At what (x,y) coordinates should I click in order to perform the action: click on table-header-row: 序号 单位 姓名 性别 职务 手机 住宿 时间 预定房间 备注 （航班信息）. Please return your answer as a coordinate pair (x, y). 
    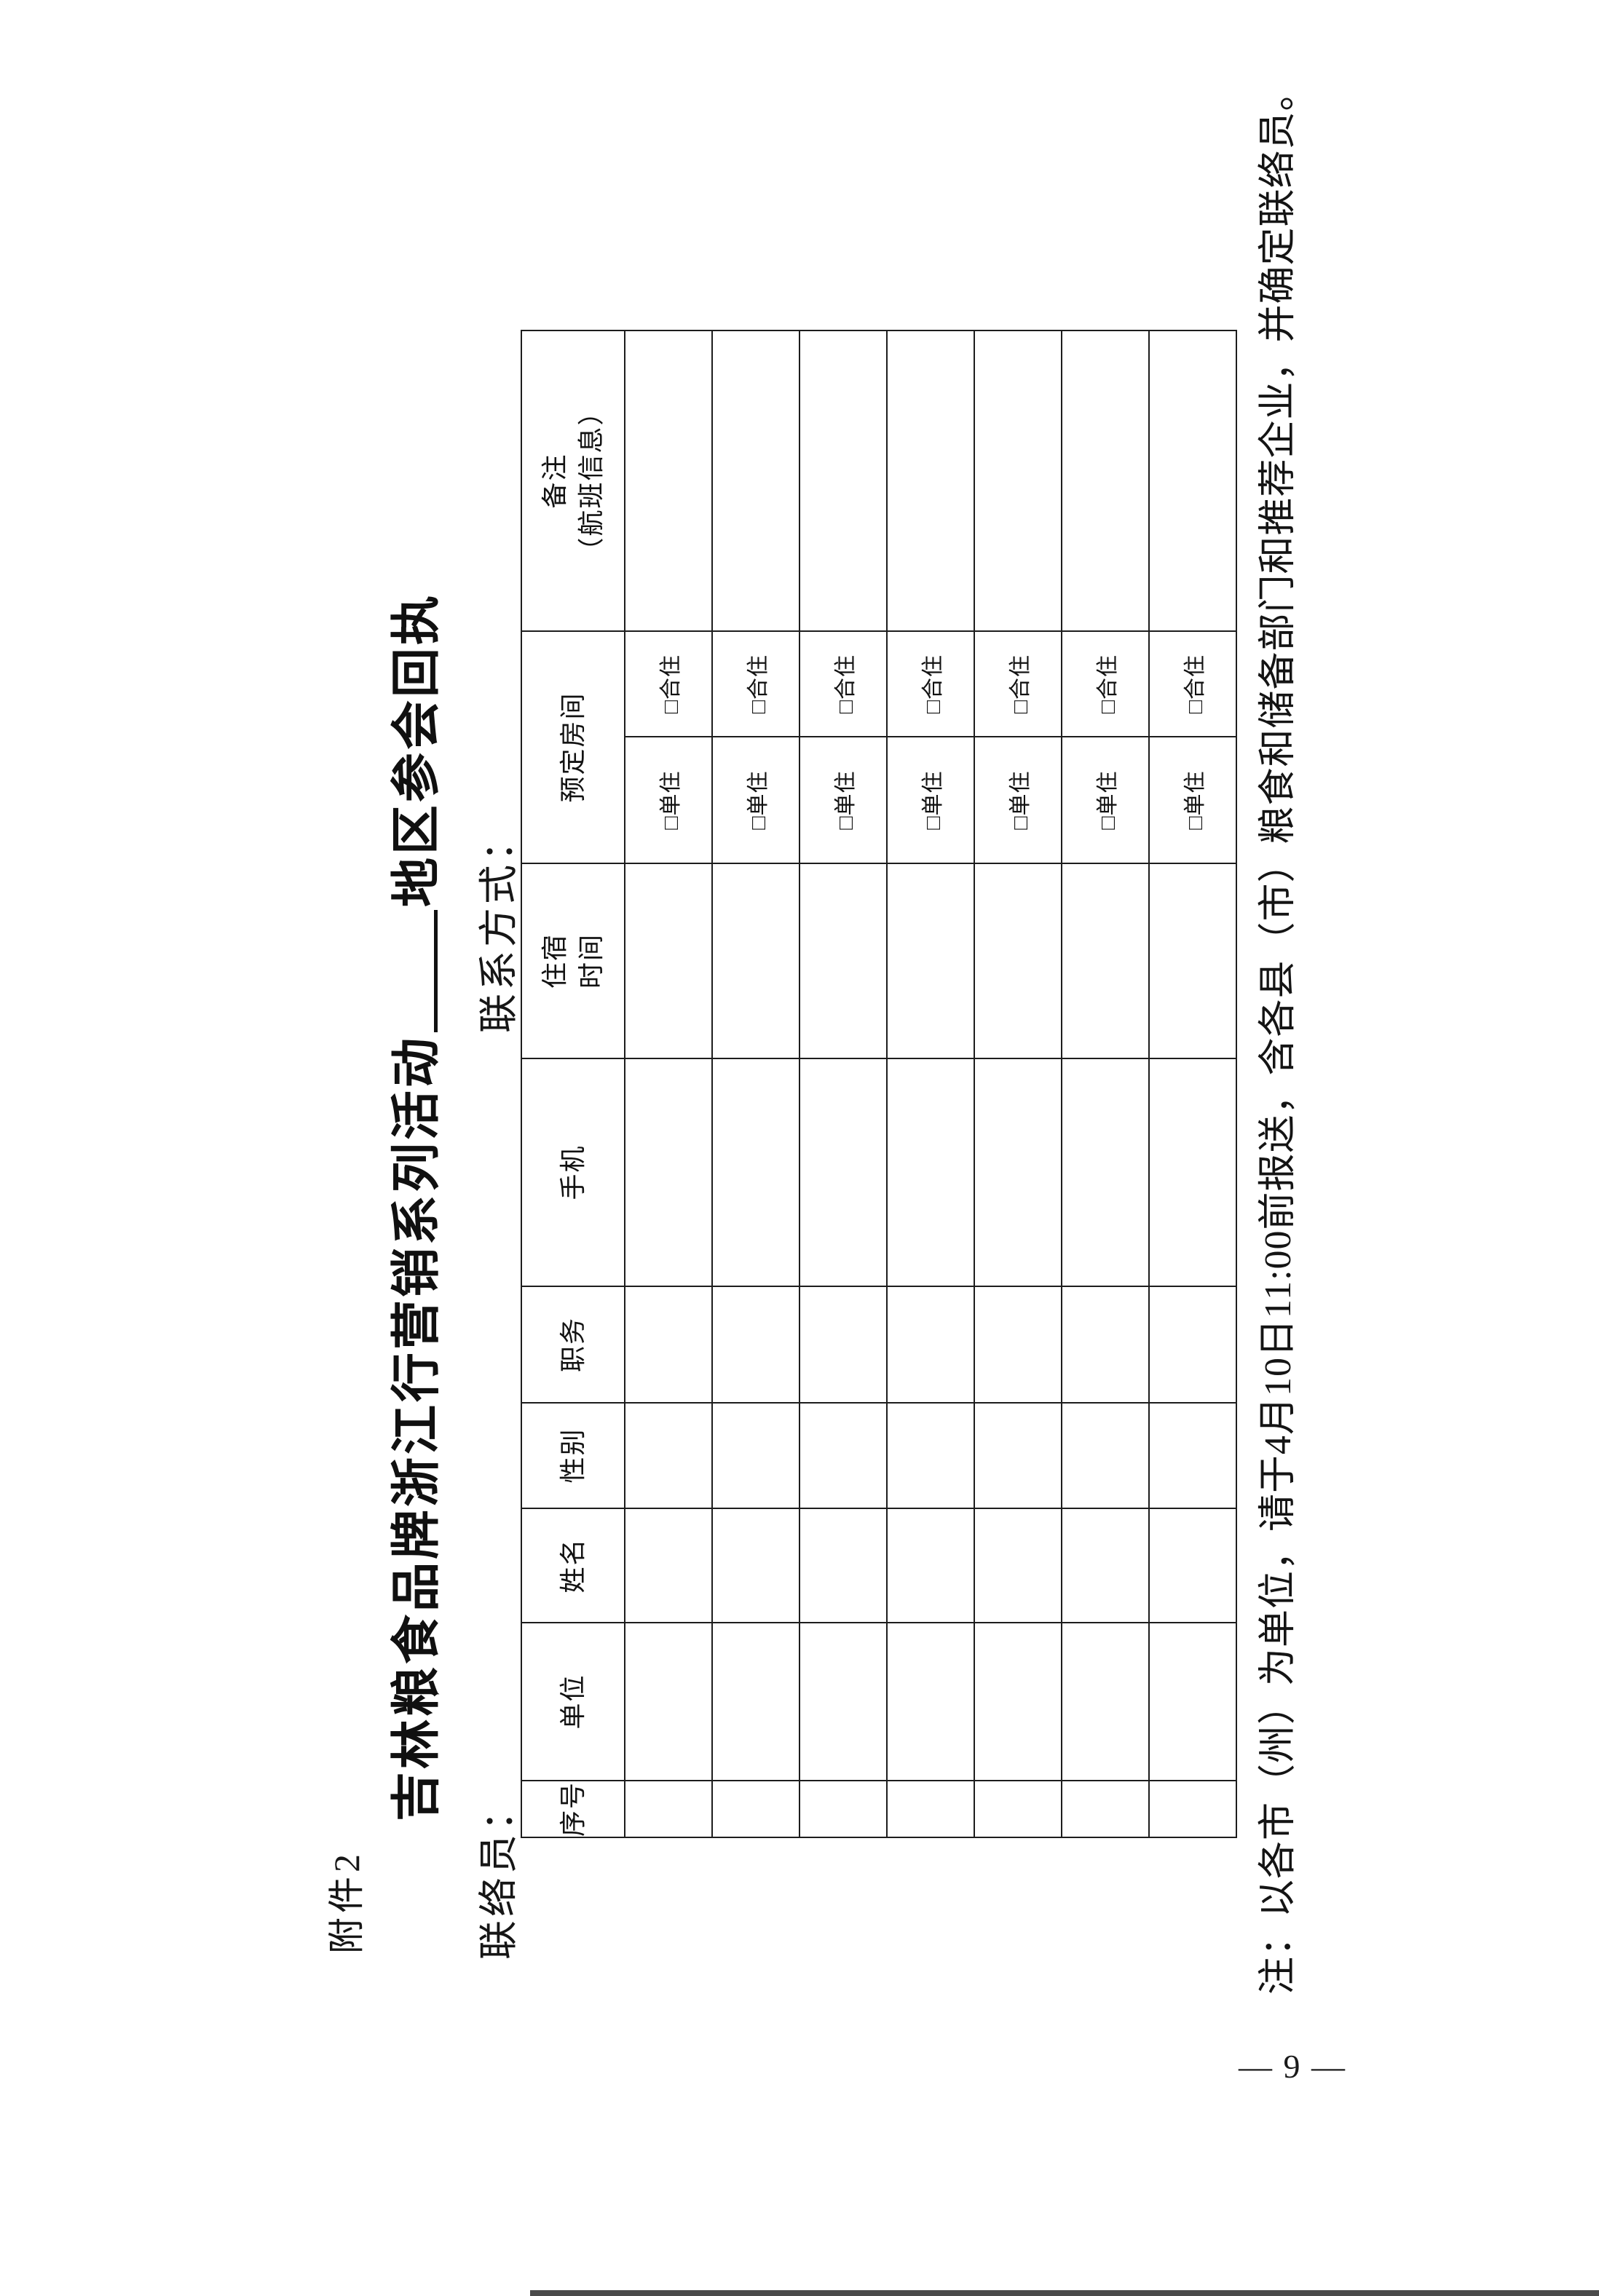
    Looking at the image, I should click on (573, 1083).